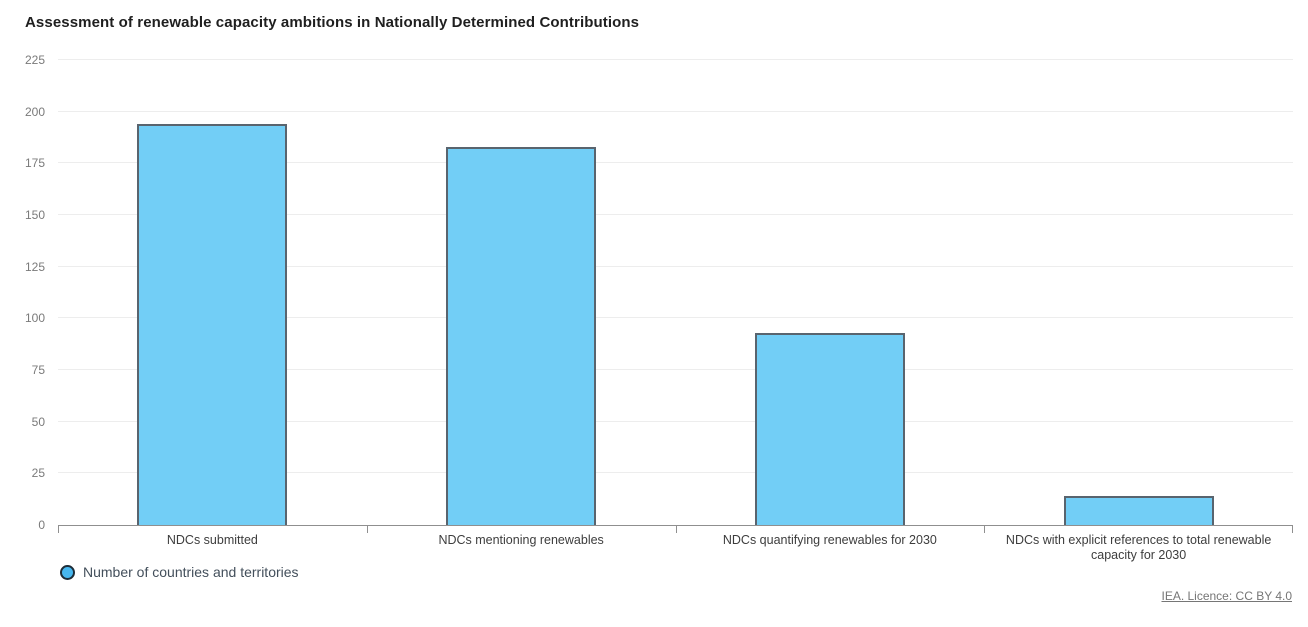  Describe the element at coordinates (34, 266) in the screenshot. I see `y-axis-tick-label: 125` at that location.